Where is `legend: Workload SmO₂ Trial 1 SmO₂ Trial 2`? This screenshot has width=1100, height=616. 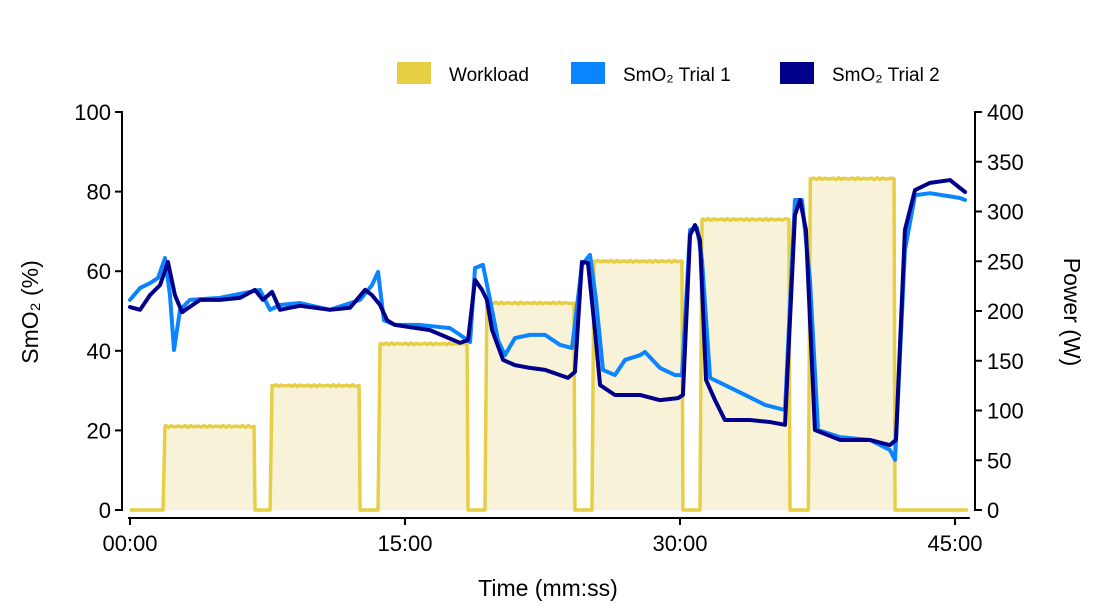
legend: Workload SmO₂ Trial 1 SmO₂ Trial 2 is located at coordinates (668, 74).